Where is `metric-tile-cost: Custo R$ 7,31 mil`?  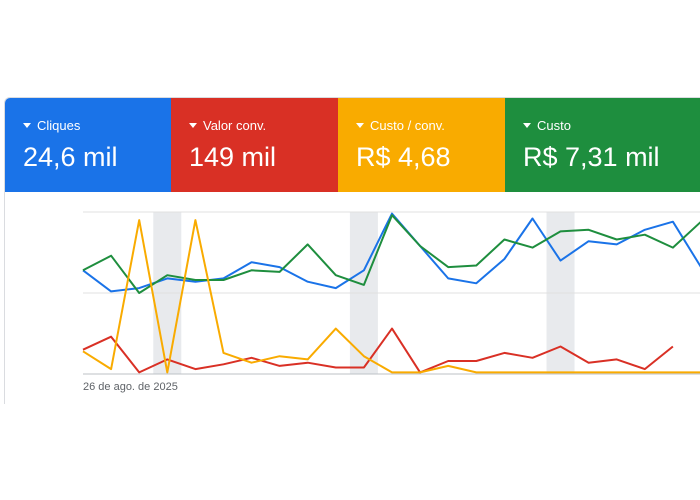 metric-tile-cost: Custo R$ 7,31 mil is located at coordinates (602, 145).